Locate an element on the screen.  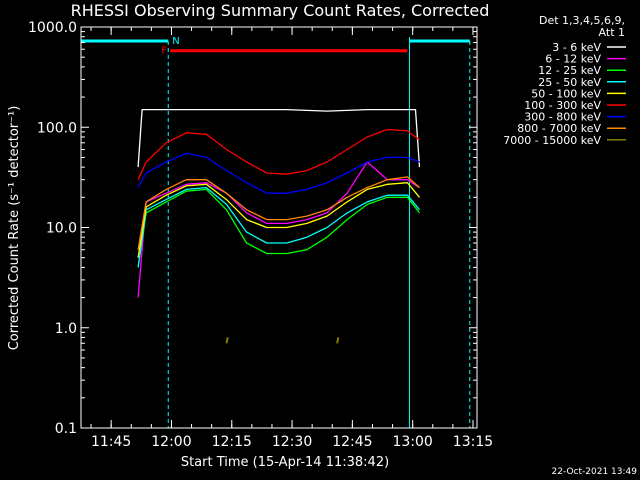
legend-label-12-25-kev: 12 - 25 keV is located at coordinates (569, 70).